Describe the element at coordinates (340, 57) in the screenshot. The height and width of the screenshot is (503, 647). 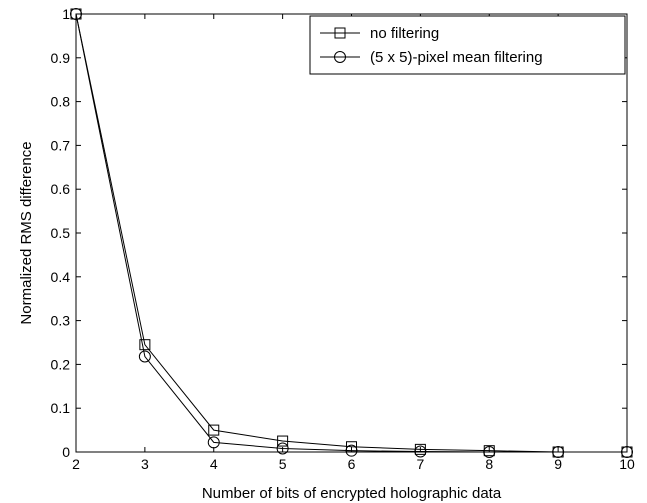
I see `legend-circle-marker` at that location.